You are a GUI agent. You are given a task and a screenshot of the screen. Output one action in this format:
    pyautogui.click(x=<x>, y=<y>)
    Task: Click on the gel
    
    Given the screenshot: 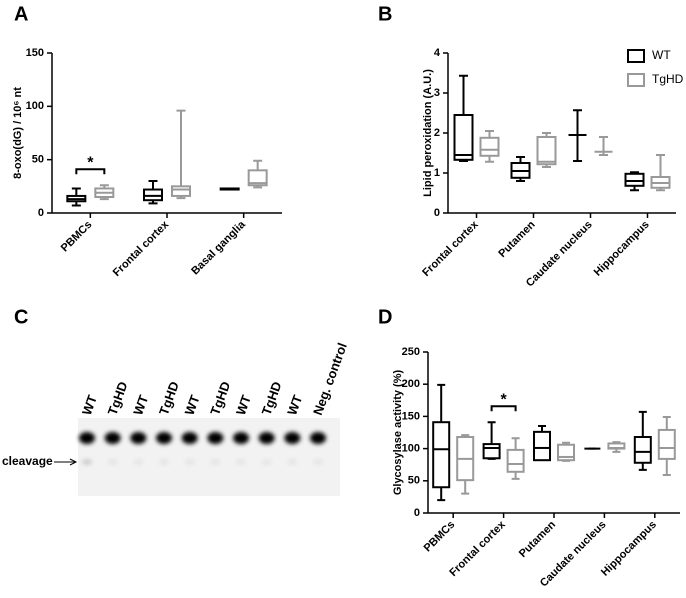 What is the action you would take?
    pyautogui.click(x=209, y=457)
    